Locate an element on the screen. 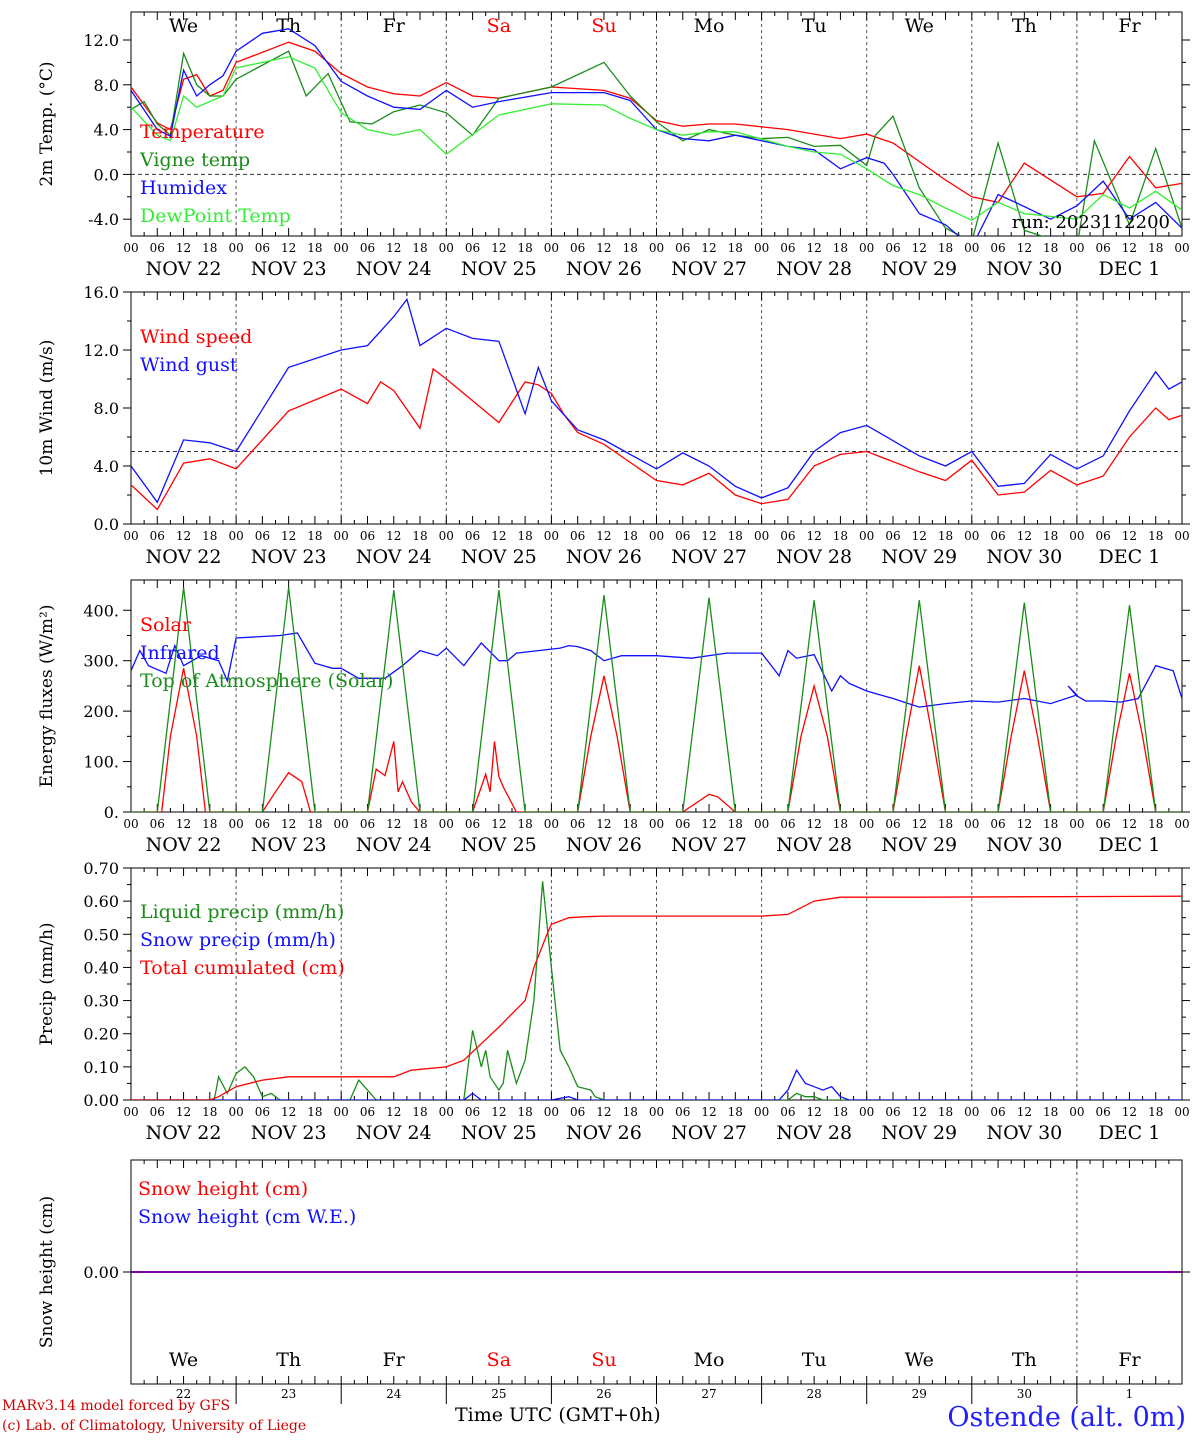  series-line-top-of-atmosphere-solar- is located at coordinates (656, 699).